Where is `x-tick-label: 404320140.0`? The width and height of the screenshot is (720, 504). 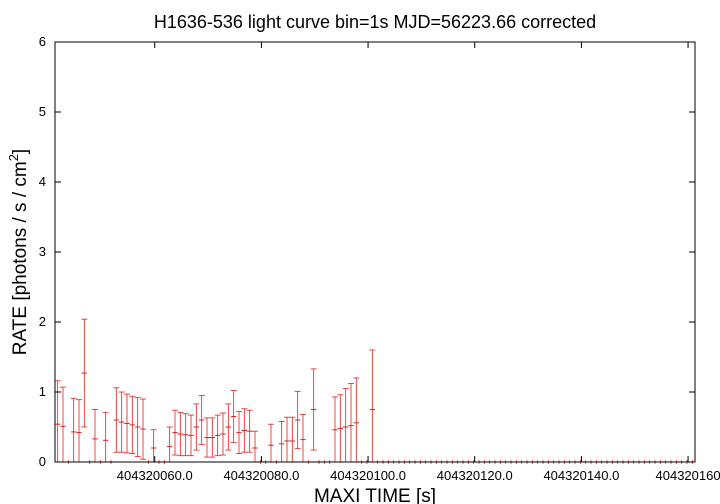
x-tick-label: 404320140.0 is located at coordinates (581, 475).